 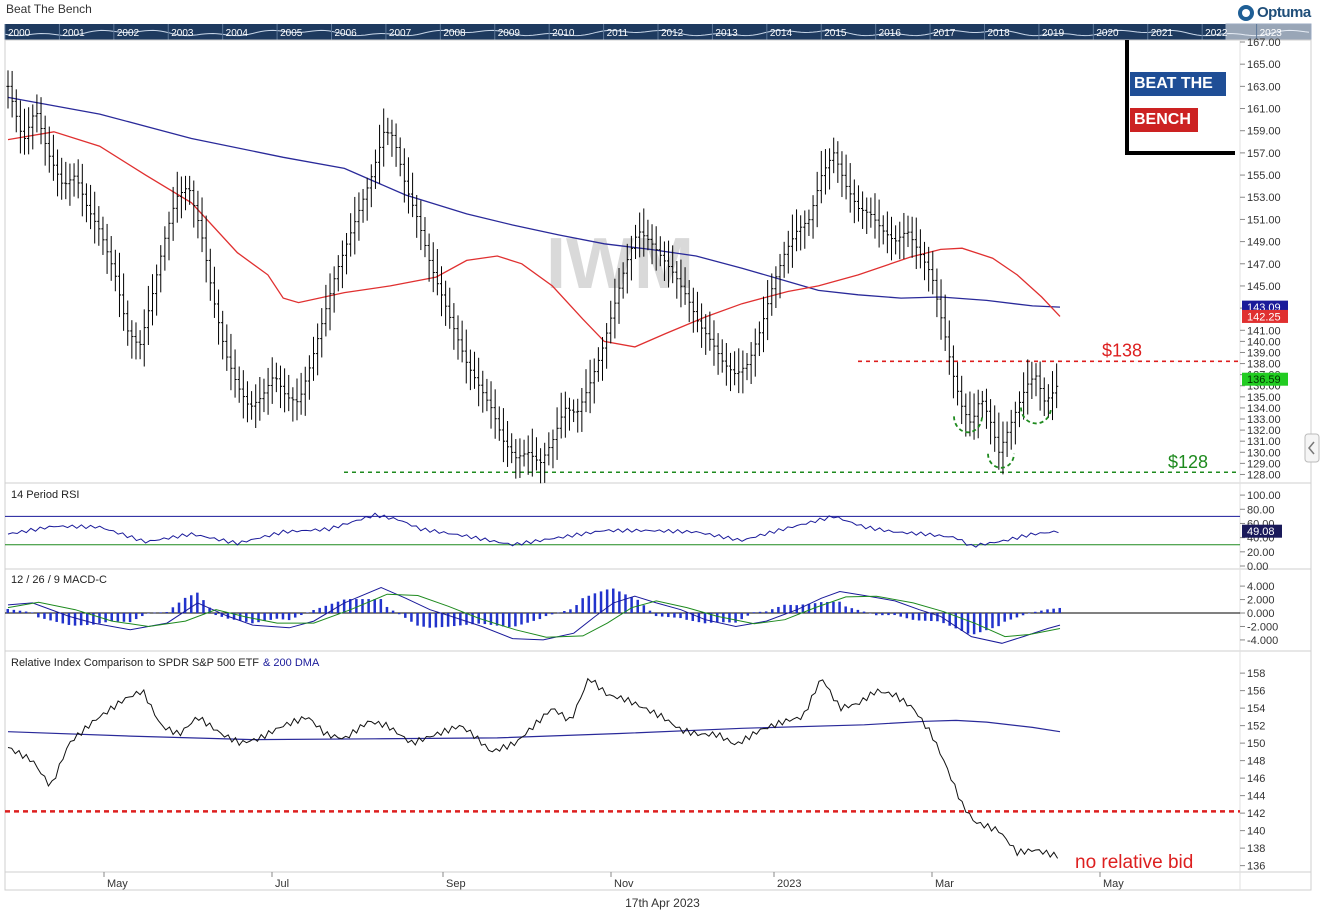 What do you see at coordinates (1134, 862) in the screenshot?
I see `relative-annotation: no relative bid` at bounding box center [1134, 862].